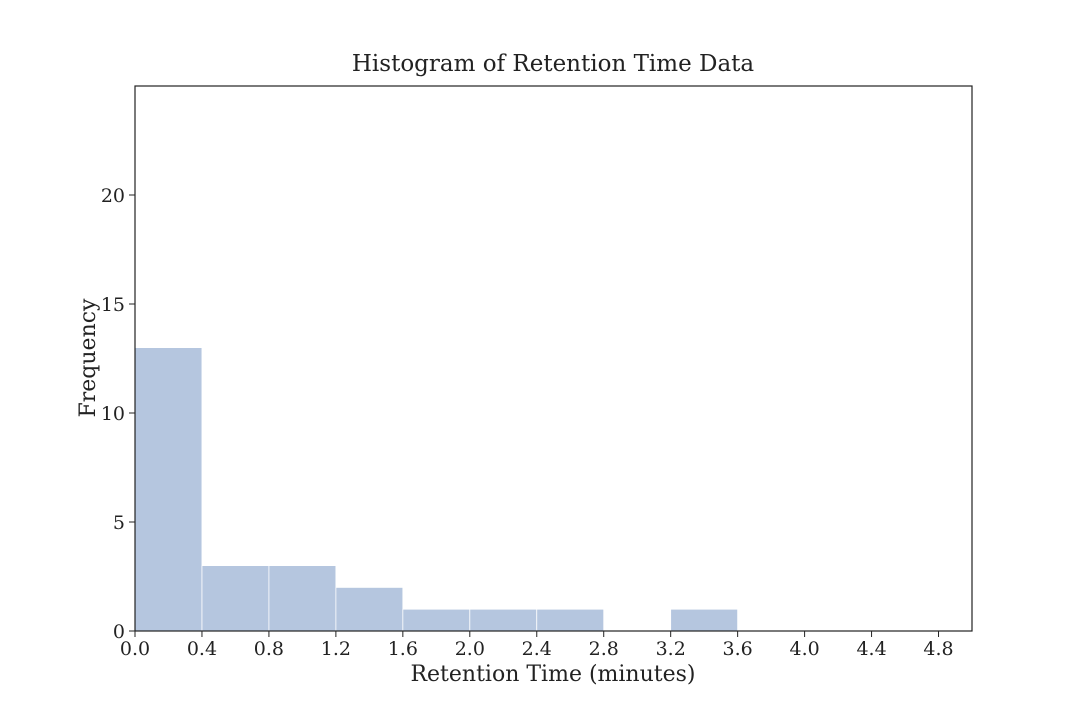 The width and height of the screenshot is (1080, 725). Describe the element at coordinates (336, 649) in the screenshot. I see `x-tick-label: 1.2` at that location.